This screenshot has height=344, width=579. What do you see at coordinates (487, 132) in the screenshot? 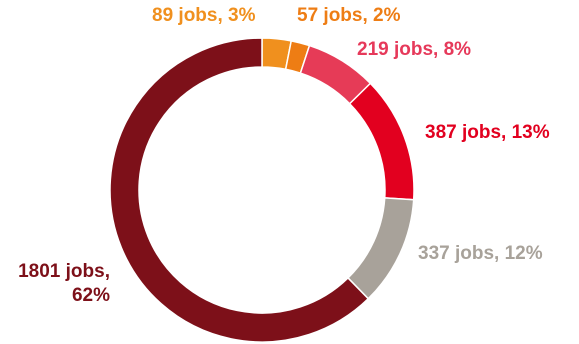
I see `slice-label-3: 387 jobs, 13%` at bounding box center [487, 132].